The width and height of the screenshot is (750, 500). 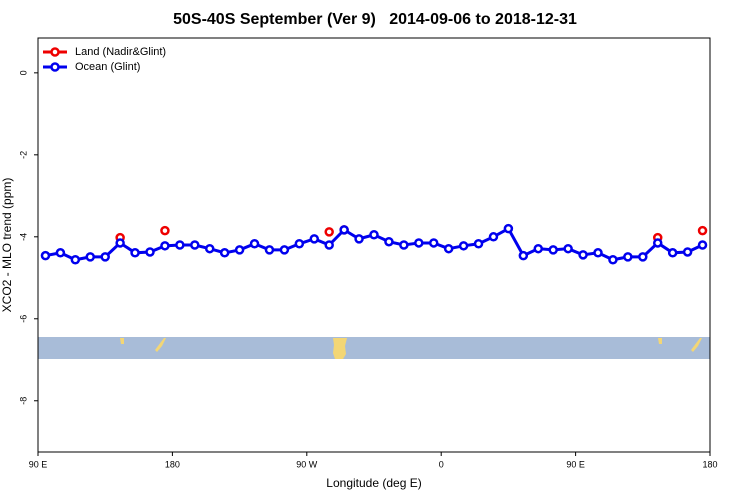 What do you see at coordinates (23, 237) in the screenshot?
I see `y-tick-label: -4` at bounding box center [23, 237].